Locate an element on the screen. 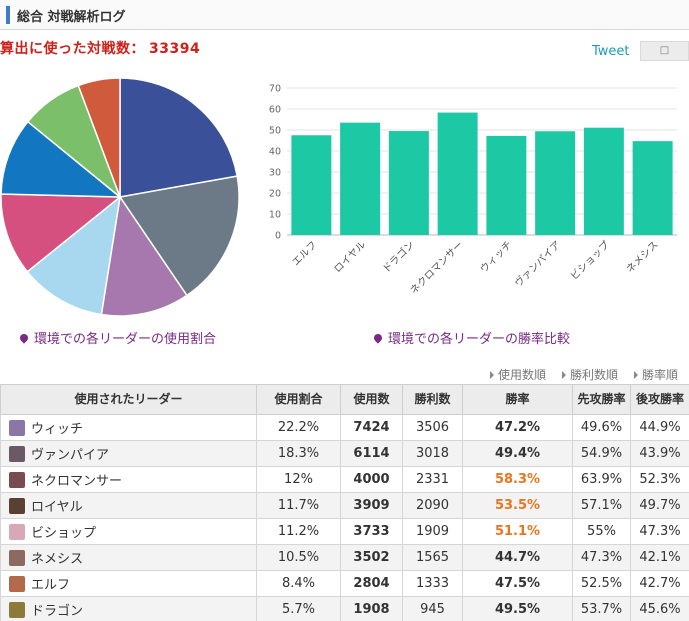 Image resolution: width=689 pixels, height=621 pixels. leader-name: ウィッチ is located at coordinates (57, 429).